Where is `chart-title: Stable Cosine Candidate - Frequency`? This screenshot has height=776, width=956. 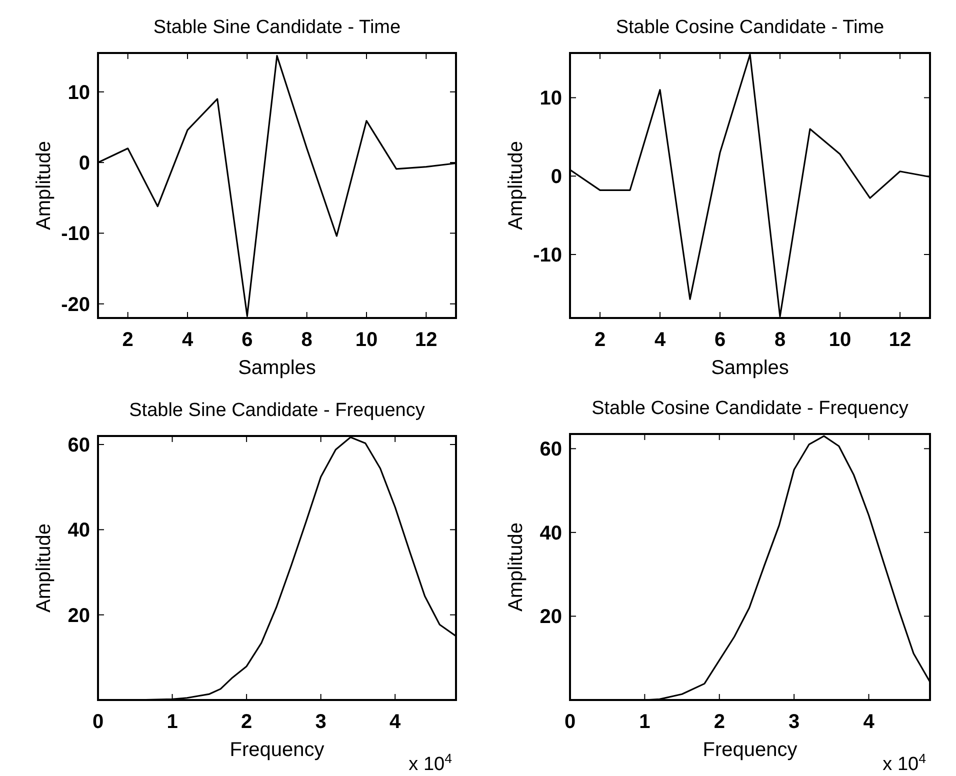
chart-title: Stable Cosine Candidate - Frequency is located at coordinates (750, 408).